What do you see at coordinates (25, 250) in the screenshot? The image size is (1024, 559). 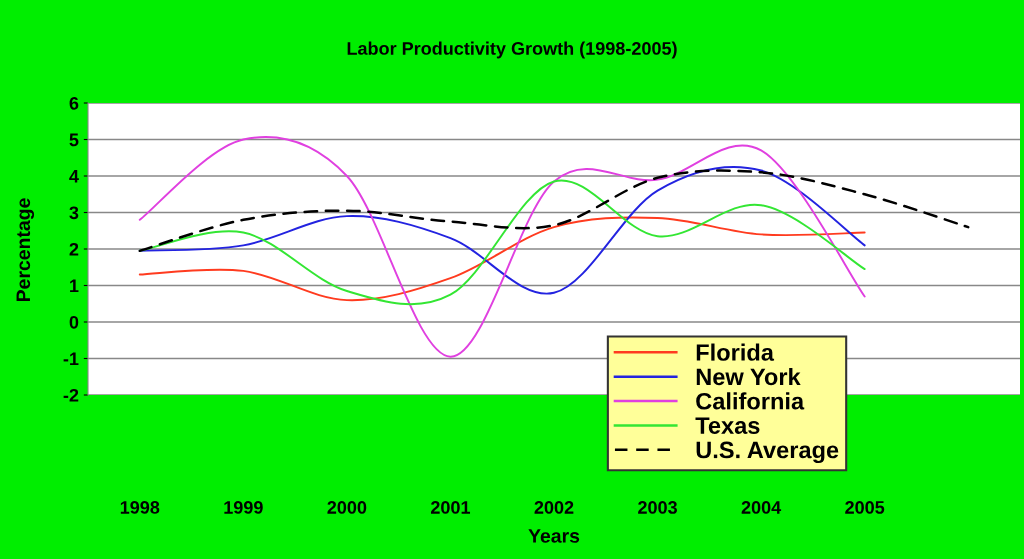 I see `y-axis-title: Percentage` at bounding box center [25, 250].